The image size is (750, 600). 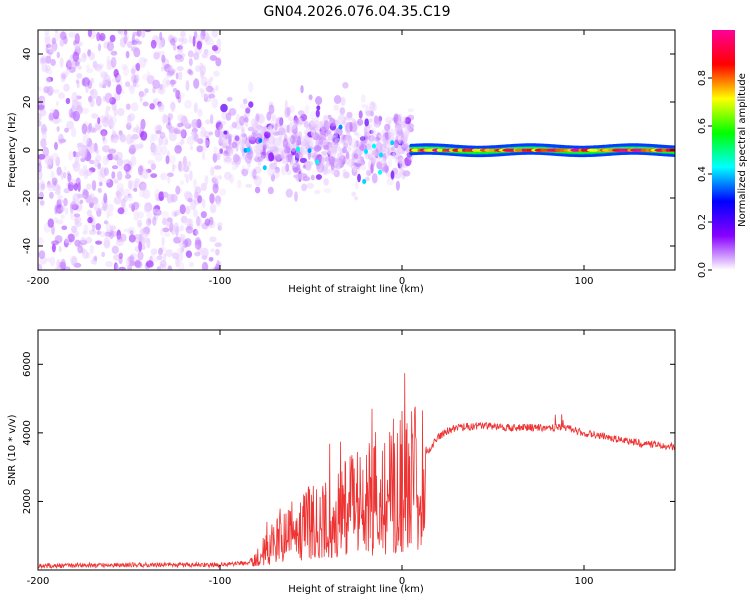 I want to click on colorbar-tick-label: 0.4, so click(x=702, y=174).